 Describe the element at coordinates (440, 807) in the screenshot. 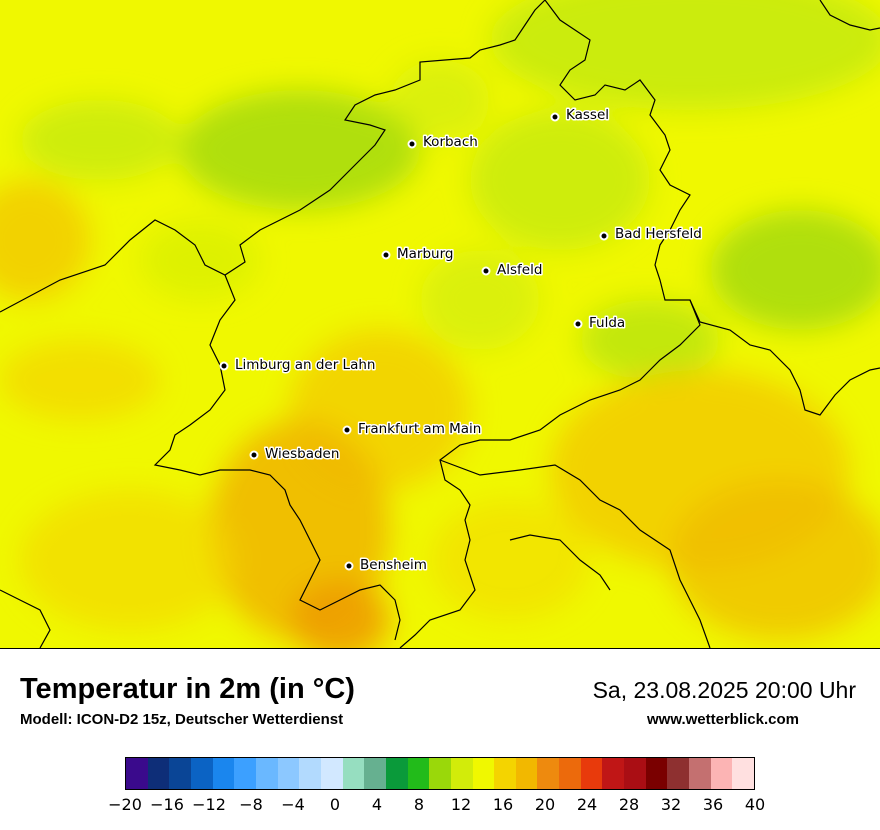

I see `legend-ticks: −20 −16 −12 −8 −4 0 4 8 12 16 20 24 28 32 36 40` at that location.